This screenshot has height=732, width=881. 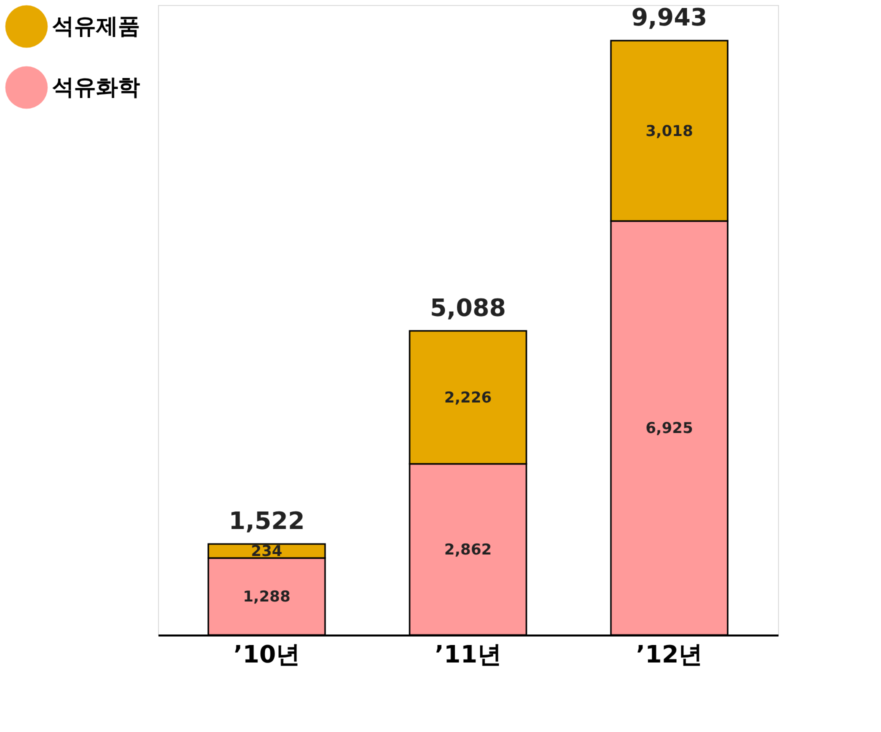 What do you see at coordinates (266, 551) in the screenshot?
I see `data-label: 234` at bounding box center [266, 551].